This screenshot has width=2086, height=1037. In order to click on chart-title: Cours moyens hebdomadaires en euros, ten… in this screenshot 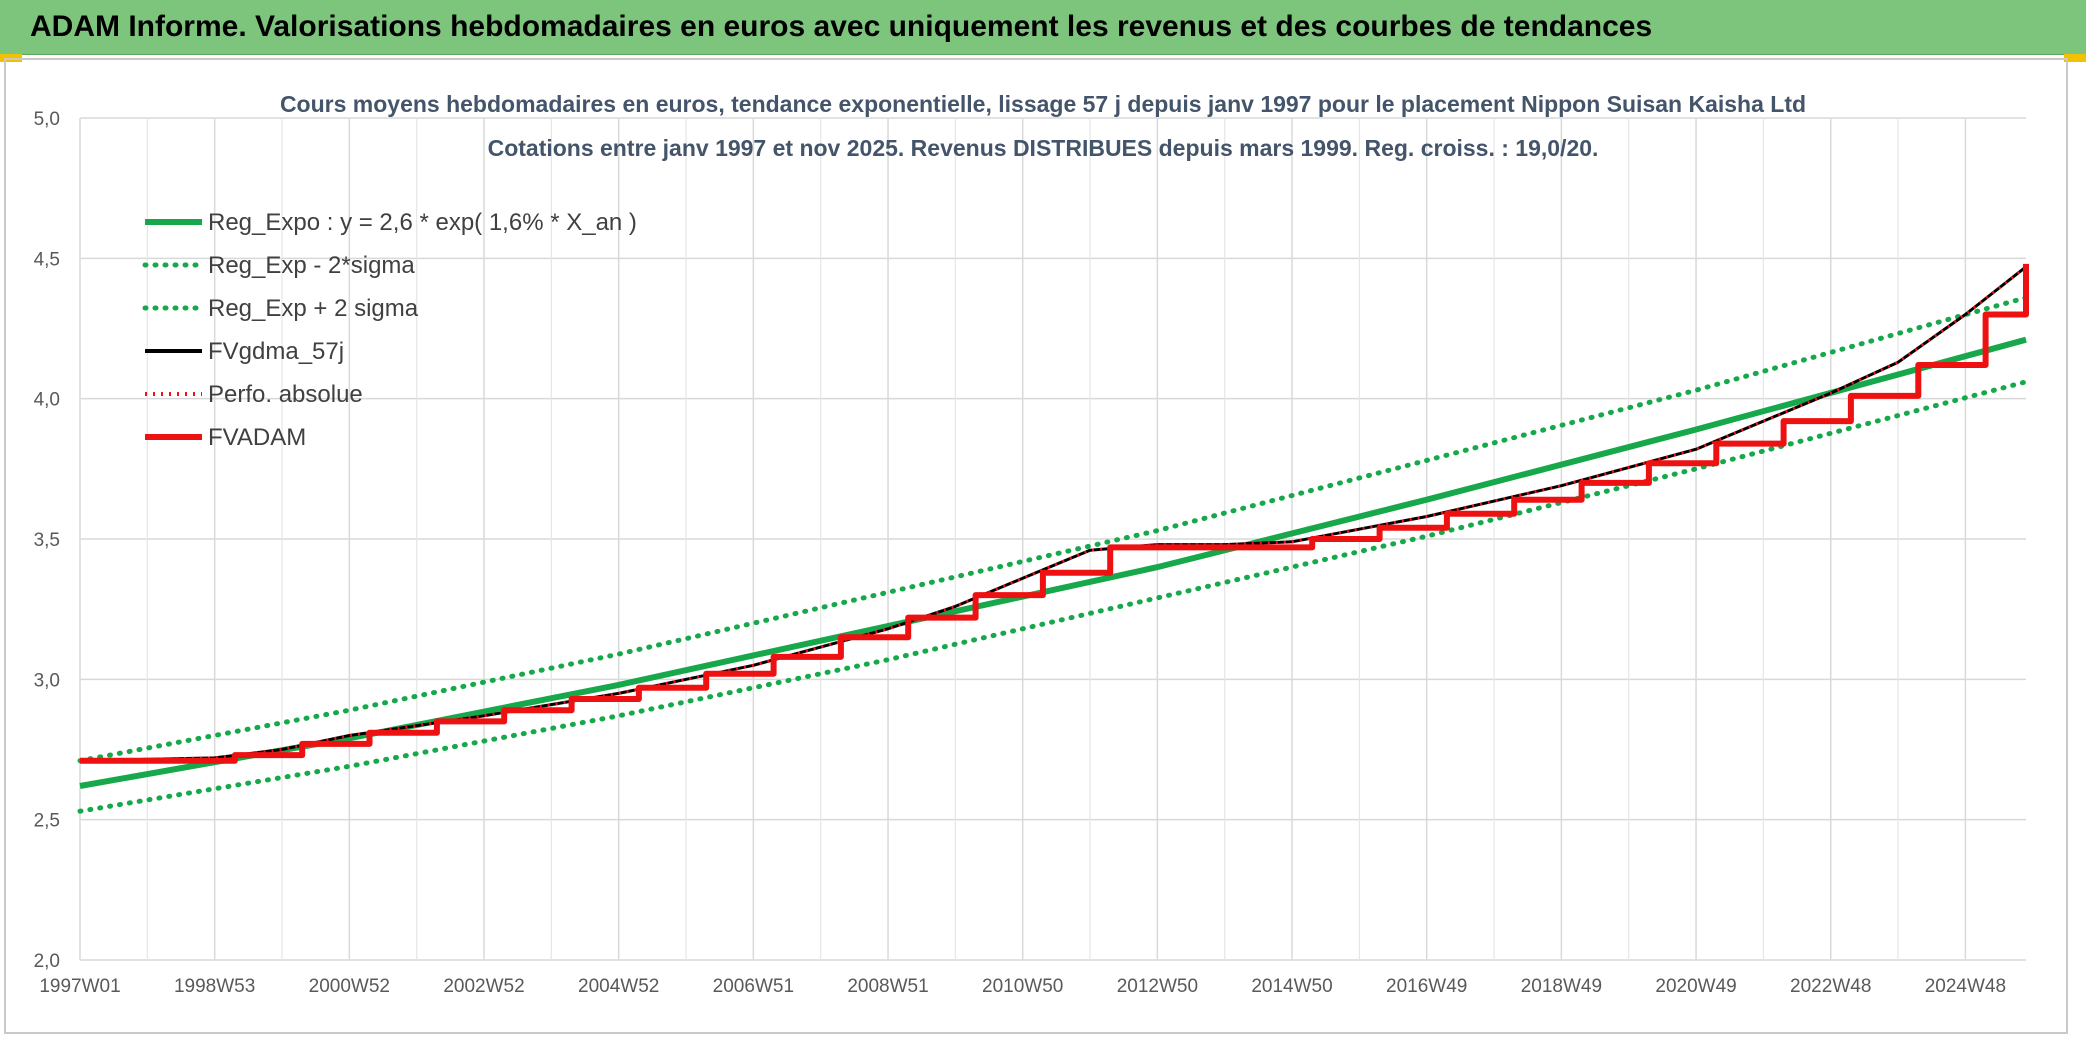, I will do `click(1043, 104)`.